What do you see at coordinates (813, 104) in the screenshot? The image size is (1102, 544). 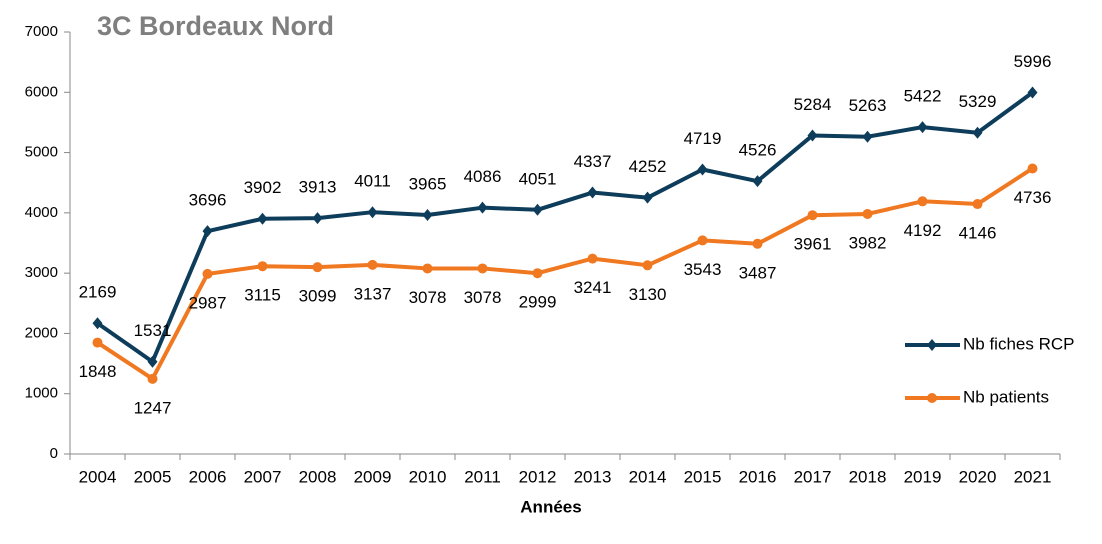 I see `data-label: 5284` at bounding box center [813, 104].